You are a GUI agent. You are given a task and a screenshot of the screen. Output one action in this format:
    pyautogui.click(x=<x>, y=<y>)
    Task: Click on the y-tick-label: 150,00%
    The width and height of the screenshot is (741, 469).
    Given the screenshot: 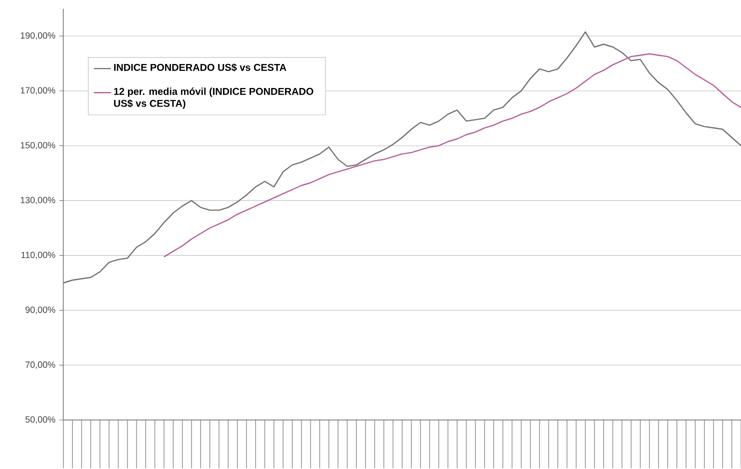 What is the action you would take?
    pyautogui.click(x=38, y=146)
    